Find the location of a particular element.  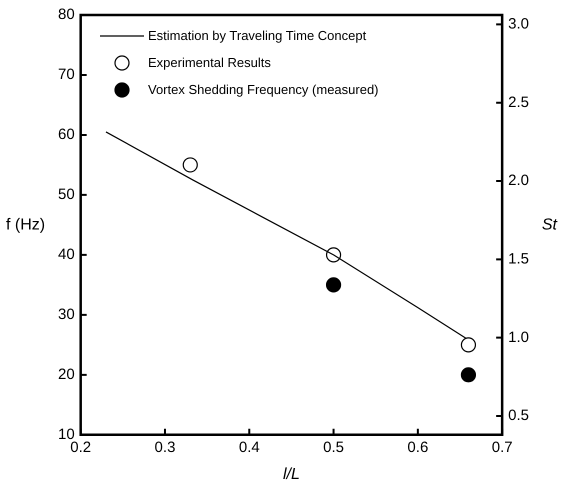

y-tick-label: 30 is located at coordinates (66, 314).